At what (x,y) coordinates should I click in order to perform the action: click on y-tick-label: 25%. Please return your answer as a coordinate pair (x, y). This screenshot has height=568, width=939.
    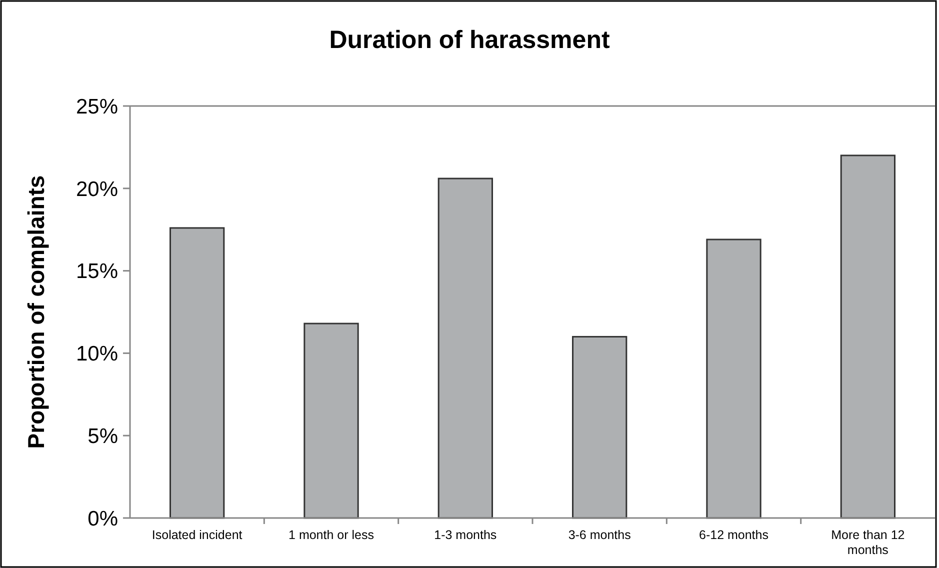
    Looking at the image, I should click on (97, 106).